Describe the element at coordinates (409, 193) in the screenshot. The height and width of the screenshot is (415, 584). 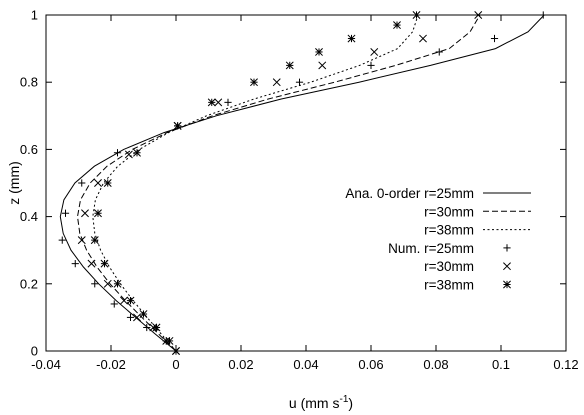
I see `legend-label: Ana. 0-order r=25mm` at that location.